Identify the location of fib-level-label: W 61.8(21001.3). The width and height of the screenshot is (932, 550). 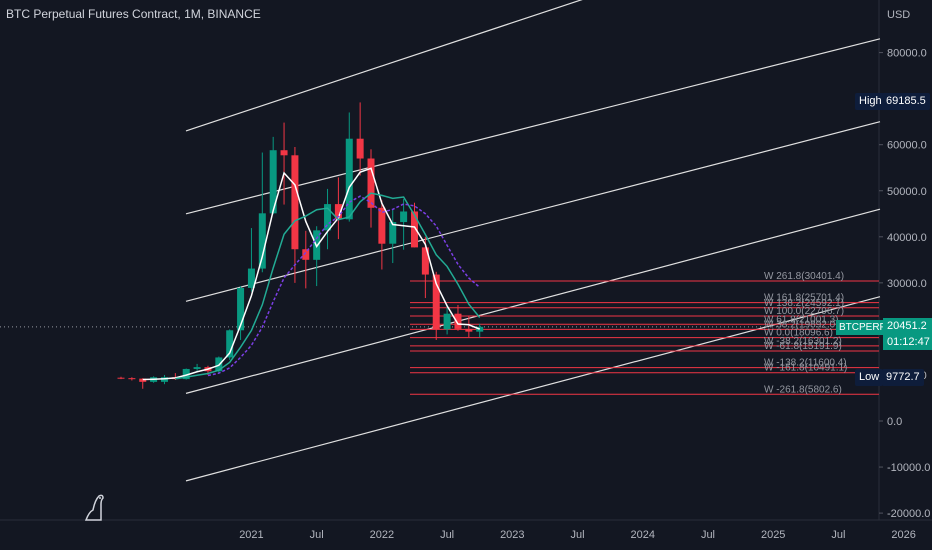
(801, 319).